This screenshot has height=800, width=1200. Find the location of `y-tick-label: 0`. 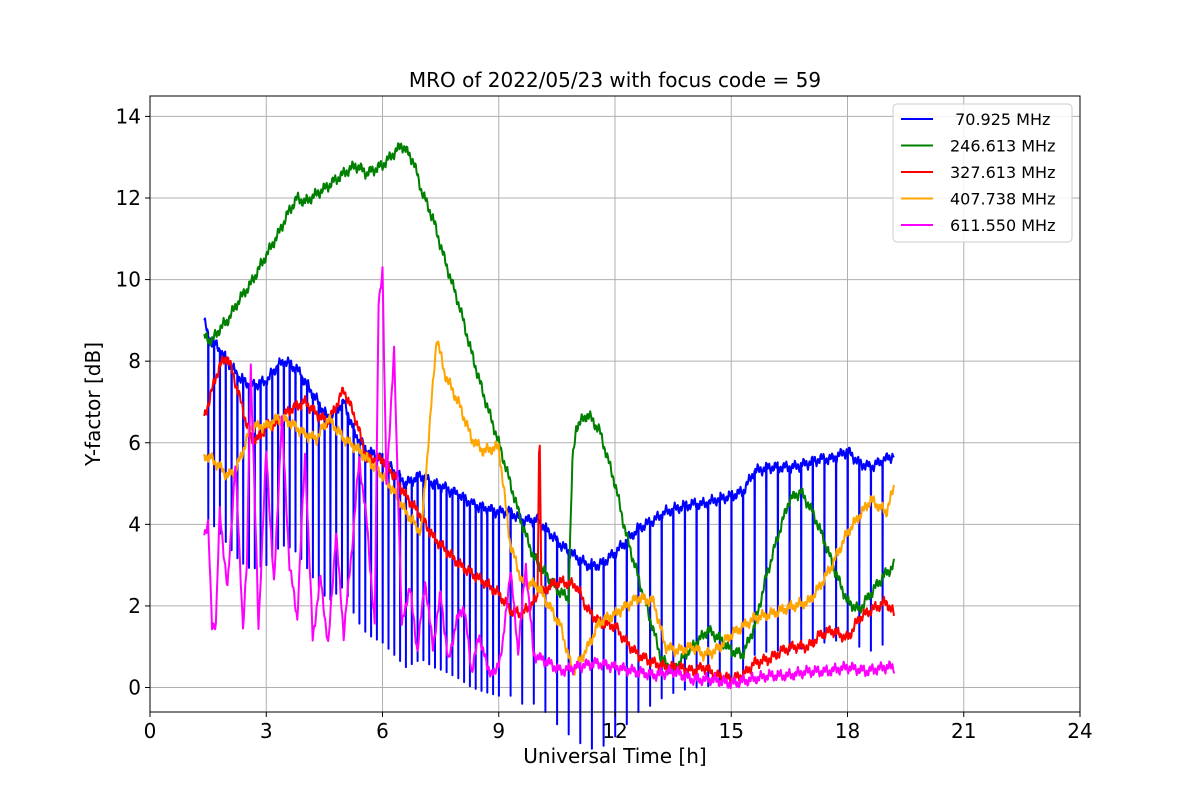

y-tick-label: 0 is located at coordinates (134, 688).